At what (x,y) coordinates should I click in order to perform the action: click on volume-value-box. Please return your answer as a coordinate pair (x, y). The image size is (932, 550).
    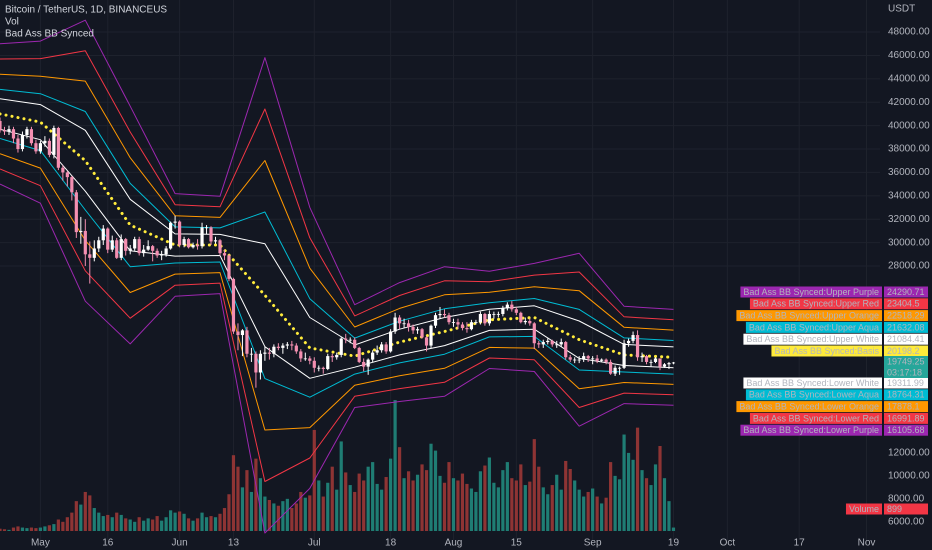
    Looking at the image, I should click on (906, 509).